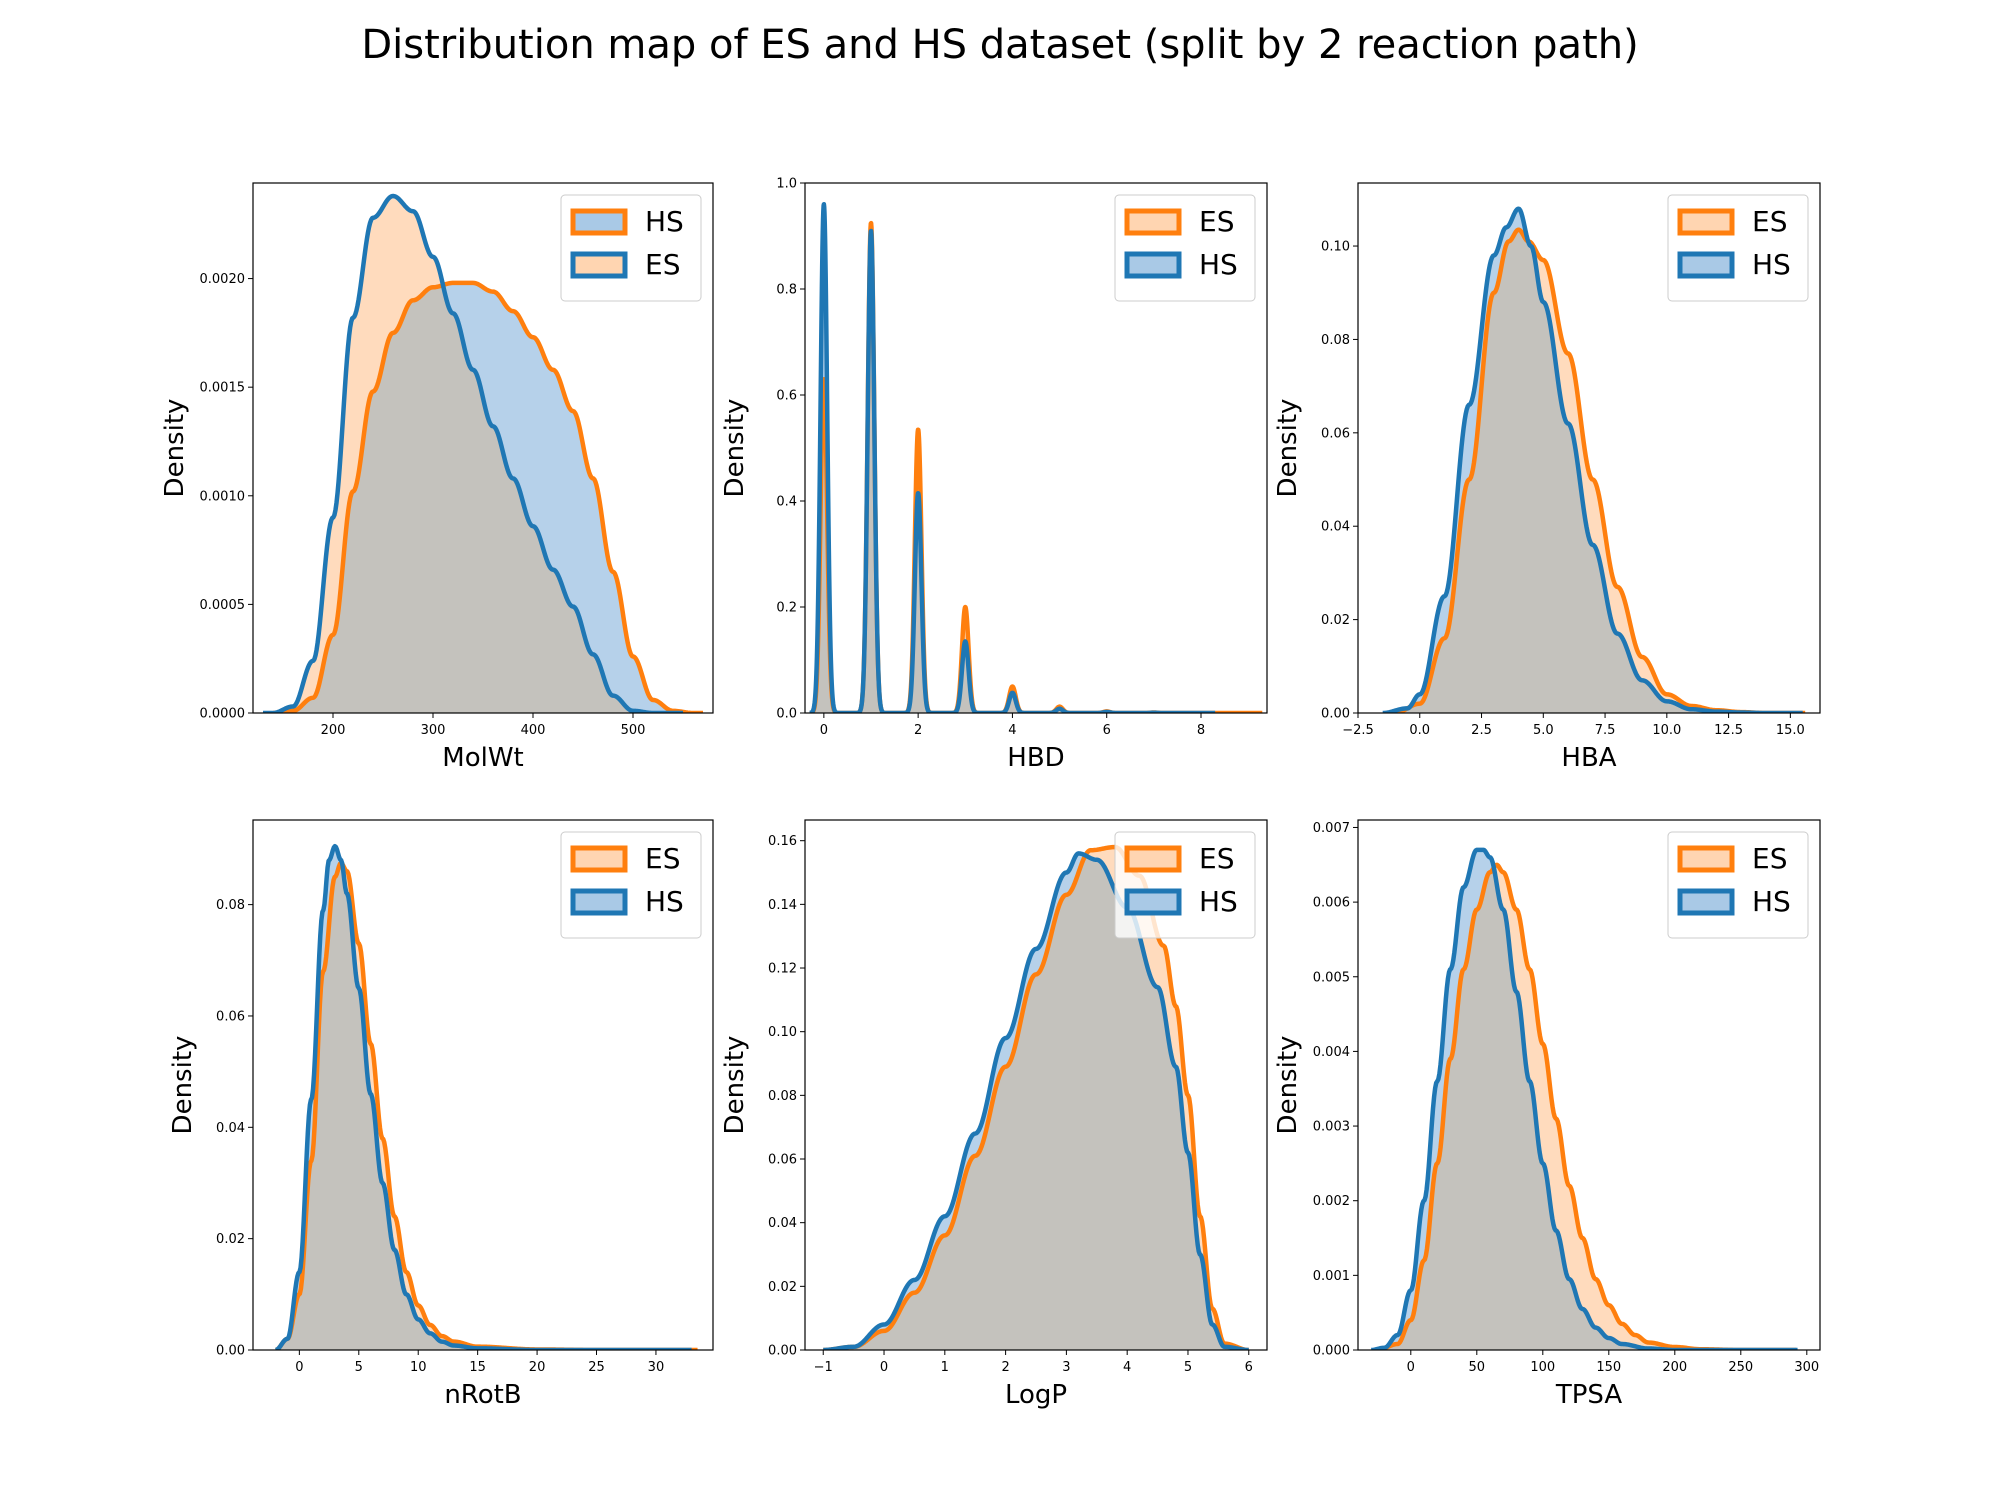 Image resolution: width=2000 pixels, height=1500 pixels. I want to click on x-axis-label: TPSA, so click(1589, 1395).